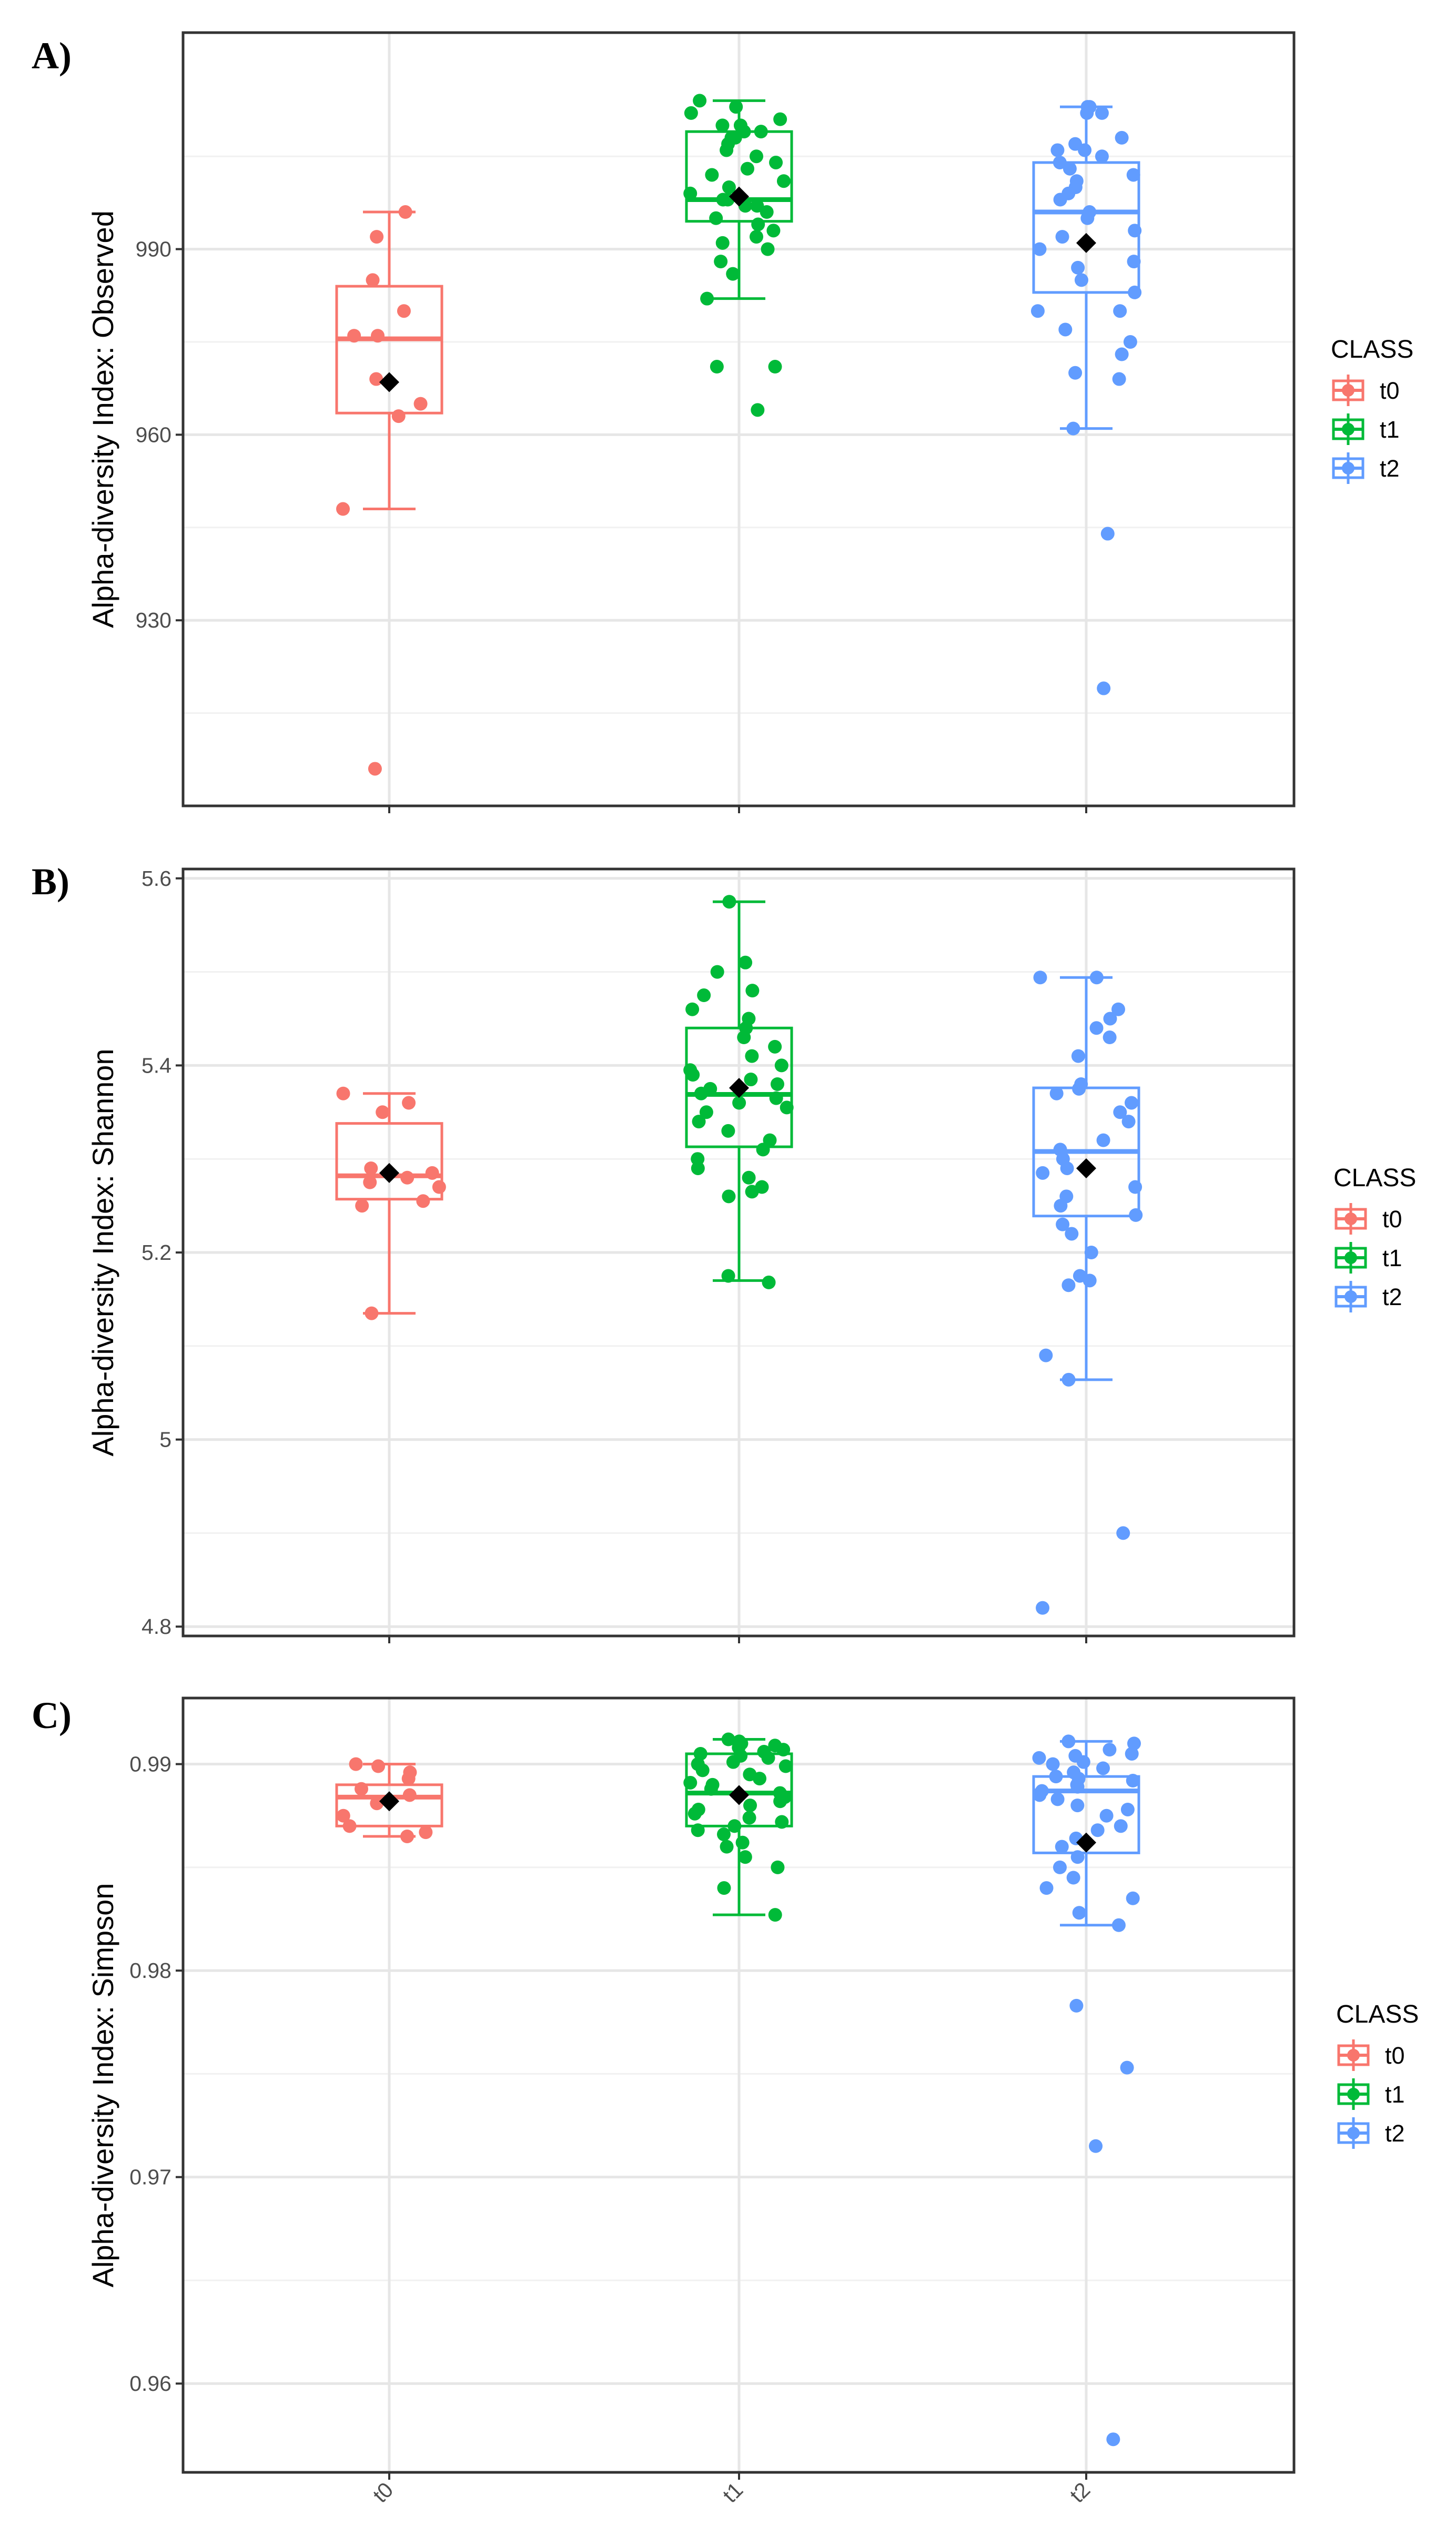  I want to click on x-tick-label: t0, so click(383, 2493).